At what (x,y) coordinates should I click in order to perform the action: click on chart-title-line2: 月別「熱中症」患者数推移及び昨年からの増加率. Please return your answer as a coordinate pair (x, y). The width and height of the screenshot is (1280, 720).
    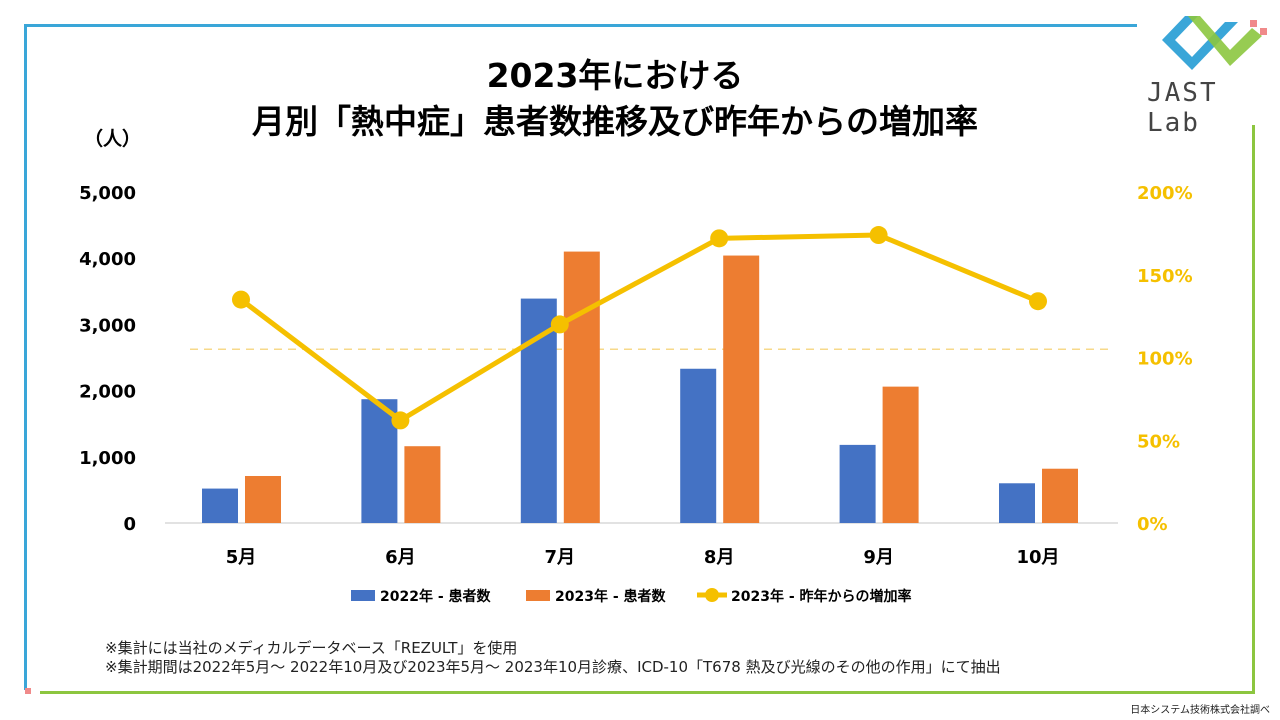
    Looking at the image, I should click on (615, 121).